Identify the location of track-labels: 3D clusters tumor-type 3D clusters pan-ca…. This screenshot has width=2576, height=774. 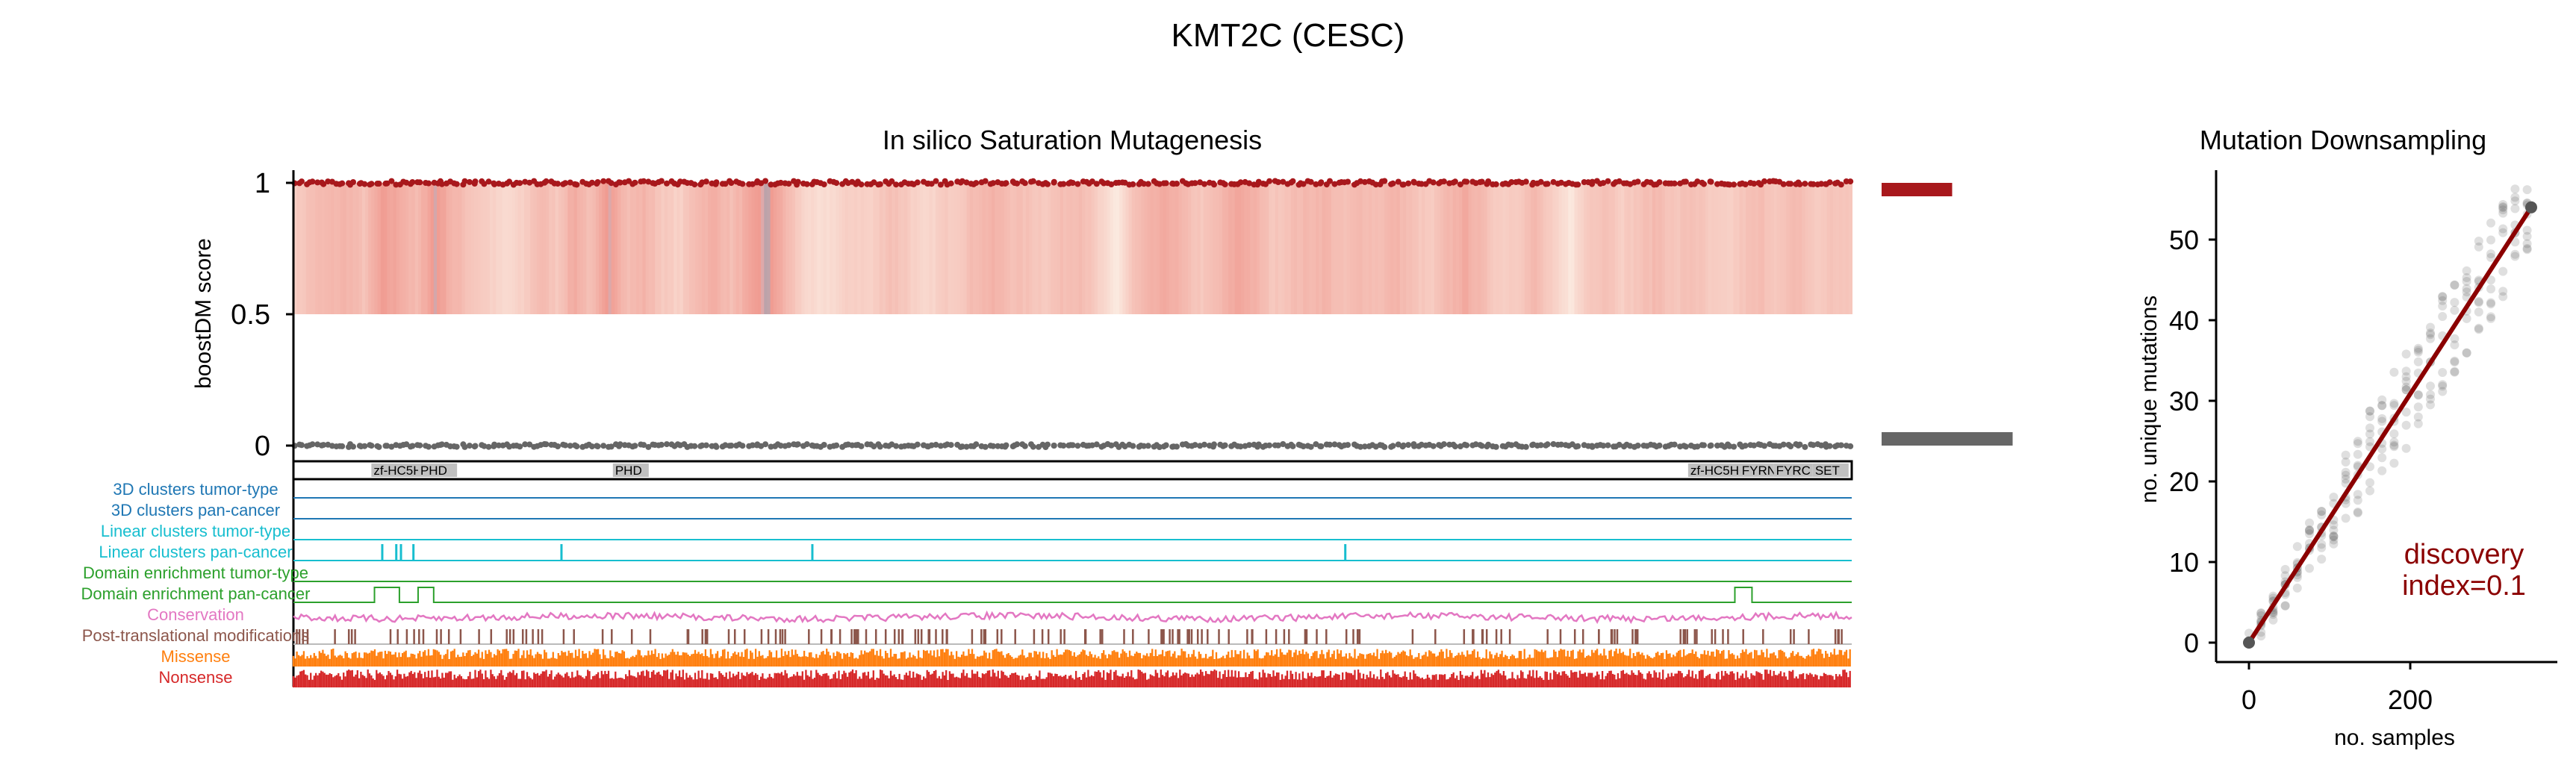
(196, 583).